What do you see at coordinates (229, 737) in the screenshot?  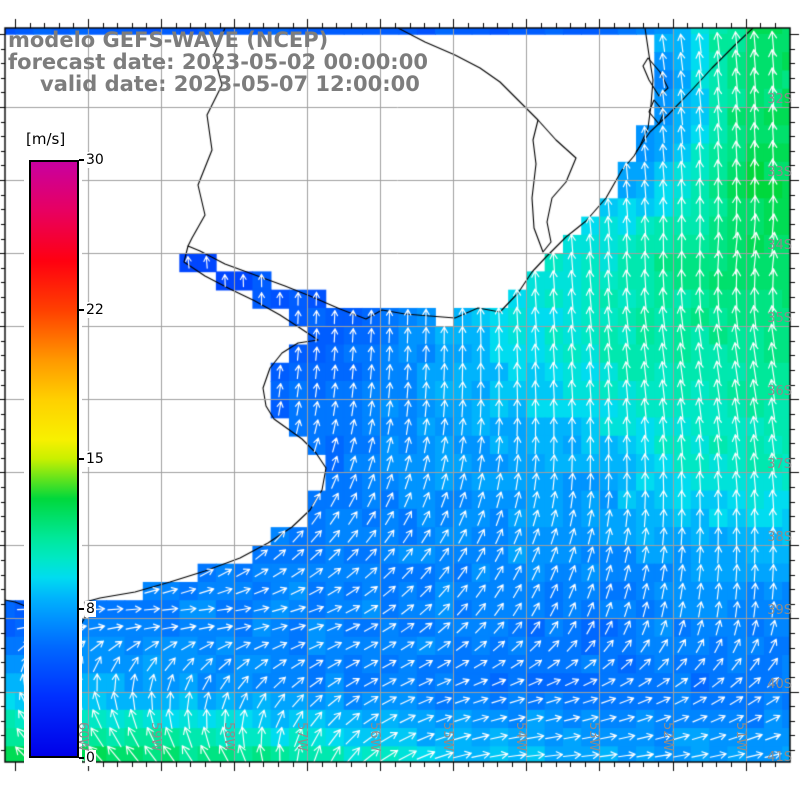 I see `longitude-label: 58W` at bounding box center [229, 737].